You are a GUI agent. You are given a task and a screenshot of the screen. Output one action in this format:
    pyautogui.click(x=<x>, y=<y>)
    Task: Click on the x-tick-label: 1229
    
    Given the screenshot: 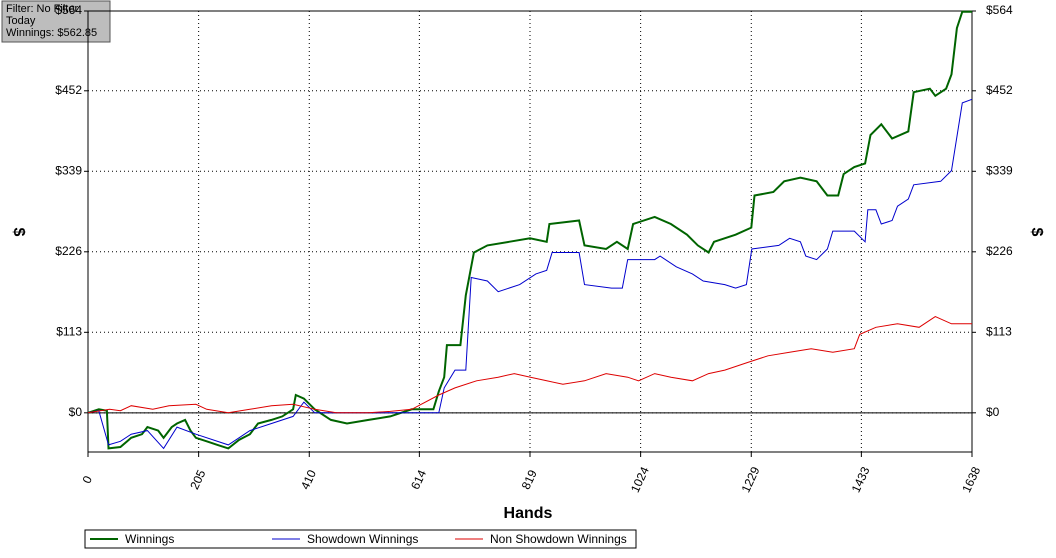 What is the action you would take?
    pyautogui.click(x=751, y=479)
    